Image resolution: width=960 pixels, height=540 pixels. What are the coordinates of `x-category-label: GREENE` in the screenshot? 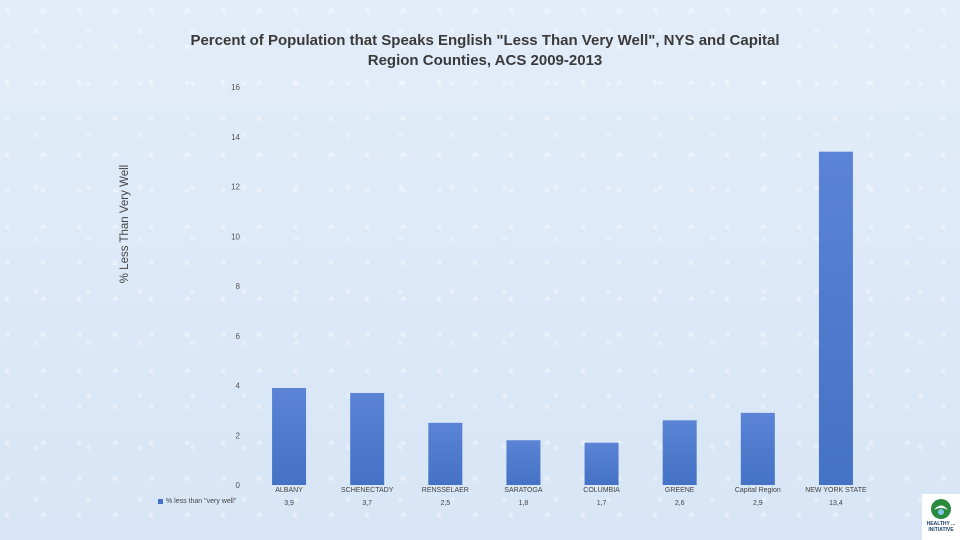 It's located at (680, 490).